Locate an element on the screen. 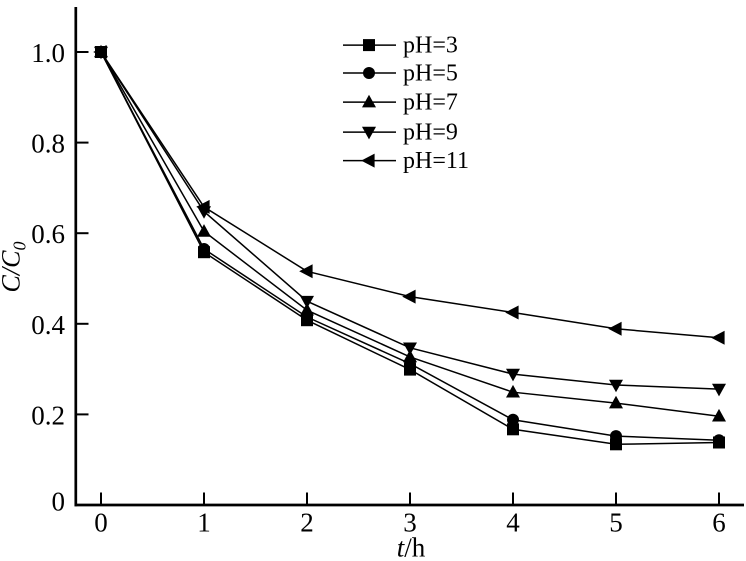  svg-text: 6 is located at coordinates (719, 523).